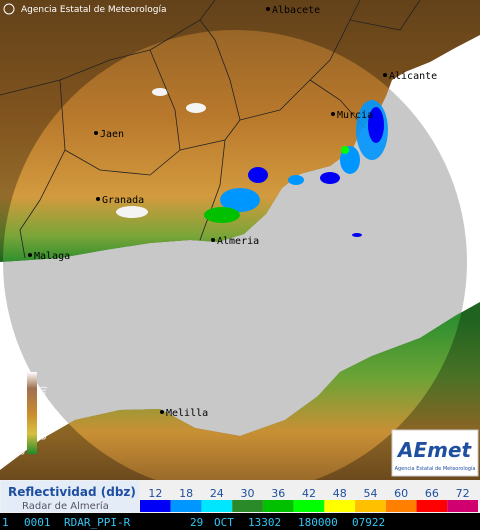 The height and width of the screenshot is (530, 480). I want to click on city-label: Malaga, so click(52, 256).